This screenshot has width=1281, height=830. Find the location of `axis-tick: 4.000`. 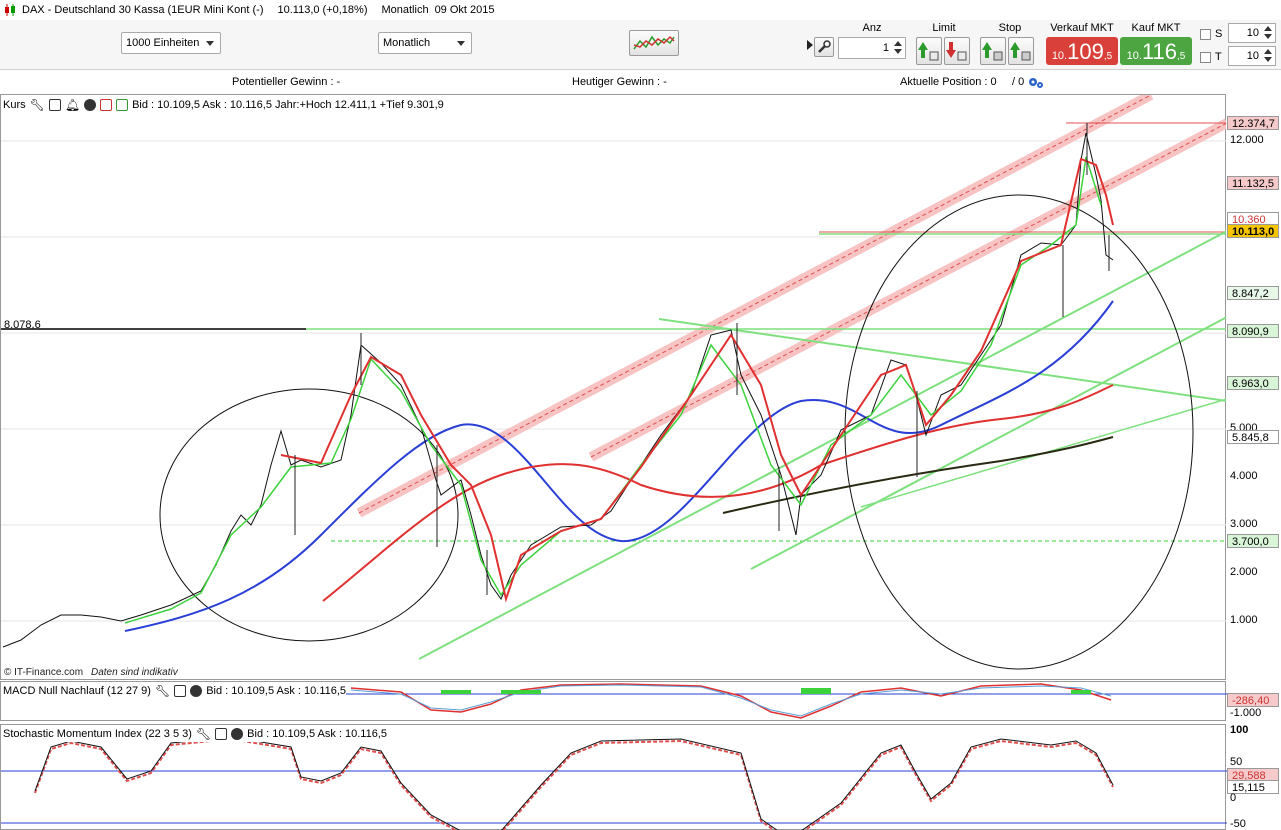

axis-tick: 4.000 is located at coordinates (1244, 476).